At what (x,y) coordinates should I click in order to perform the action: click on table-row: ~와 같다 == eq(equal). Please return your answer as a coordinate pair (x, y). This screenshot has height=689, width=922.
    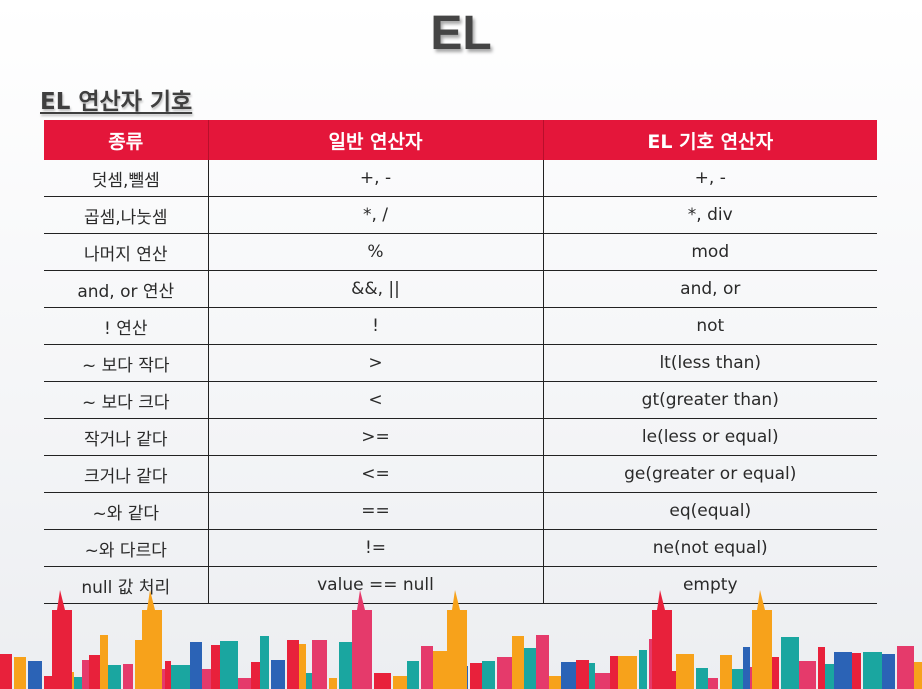
    Looking at the image, I should click on (460, 511).